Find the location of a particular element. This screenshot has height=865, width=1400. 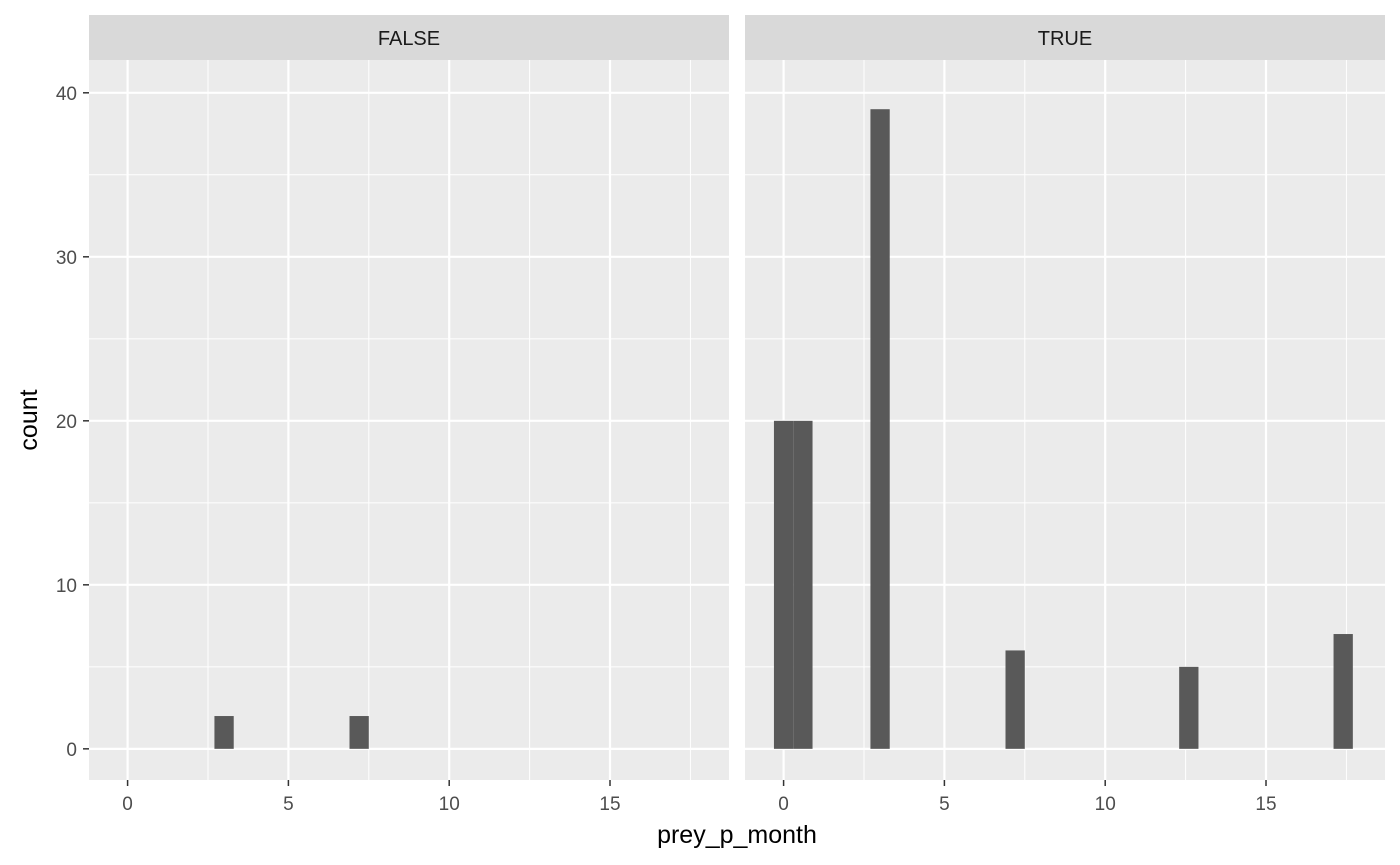

facet-strip-label: TRUE is located at coordinates (1065, 39).